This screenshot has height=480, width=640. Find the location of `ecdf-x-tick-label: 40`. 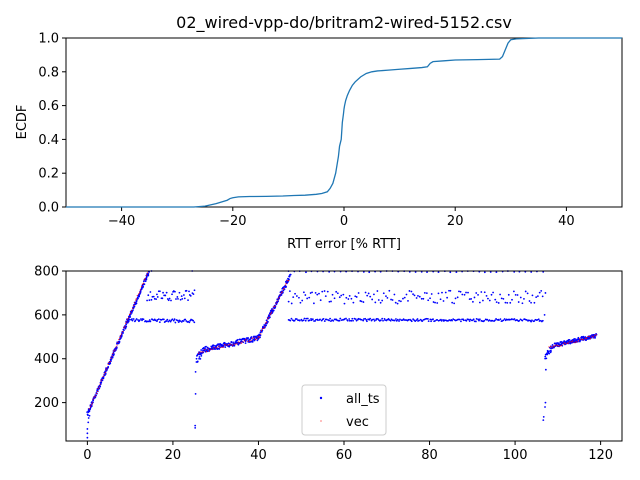

ecdf-x-tick-label: 40 is located at coordinates (566, 221).